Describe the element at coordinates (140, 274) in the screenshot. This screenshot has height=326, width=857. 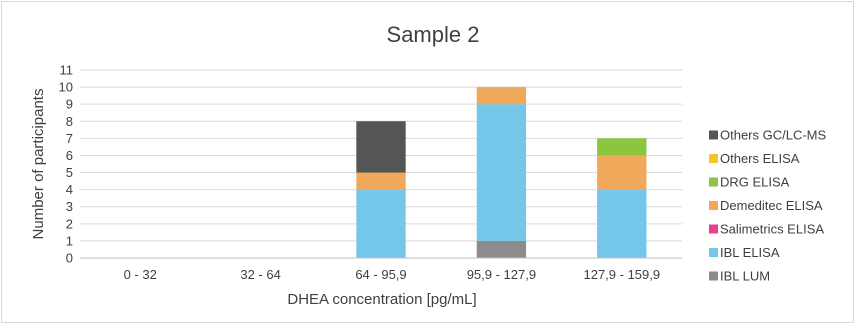
I see `x-tick-label: 0 - 32` at that location.